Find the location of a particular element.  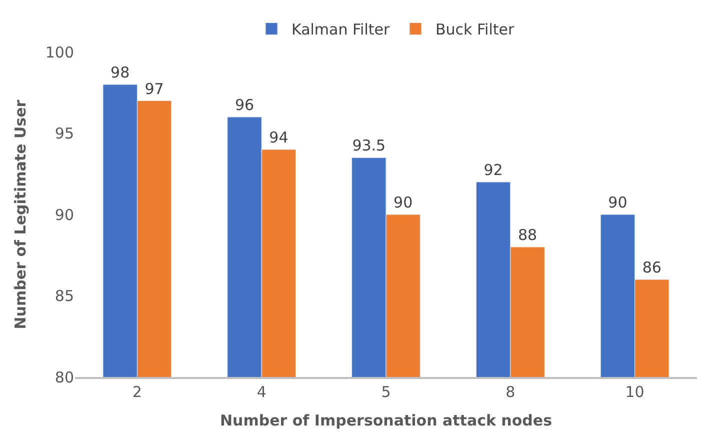

x-axis-title: Number of Impersonation attack nodes is located at coordinates (386, 421).